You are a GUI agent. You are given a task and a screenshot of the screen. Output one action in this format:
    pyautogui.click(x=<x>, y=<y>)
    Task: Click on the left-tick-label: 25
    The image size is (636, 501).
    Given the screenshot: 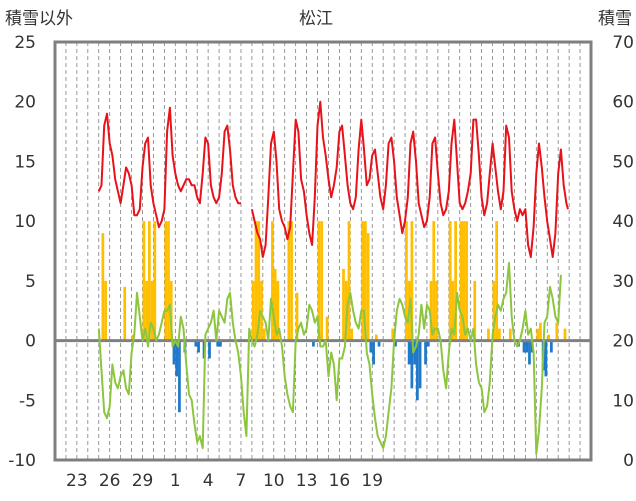 What is the action you would take?
    pyautogui.click(x=25, y=43)
    